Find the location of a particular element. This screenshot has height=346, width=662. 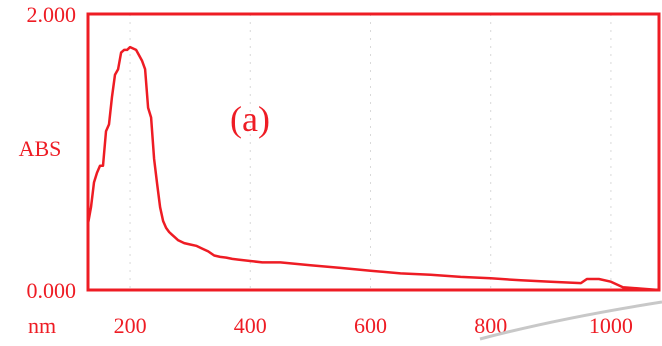

panel-label: (a) is located at coordinates (250, 119).